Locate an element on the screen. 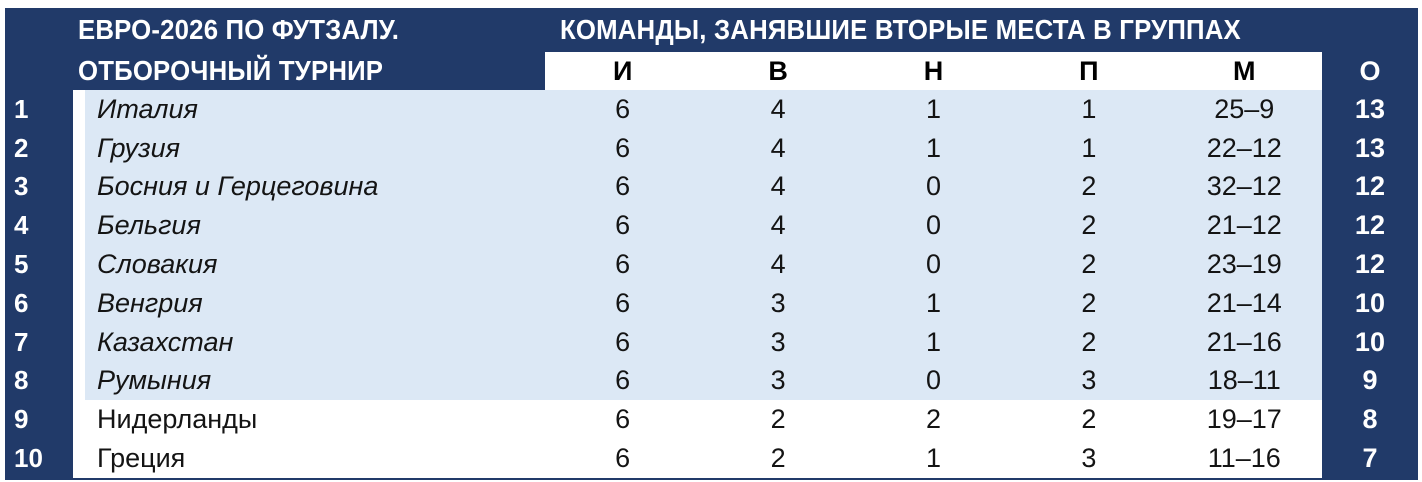 The width and height of the screenshot is (1422, 482). points-cell: 9 is located at coordinates (1370, 380).